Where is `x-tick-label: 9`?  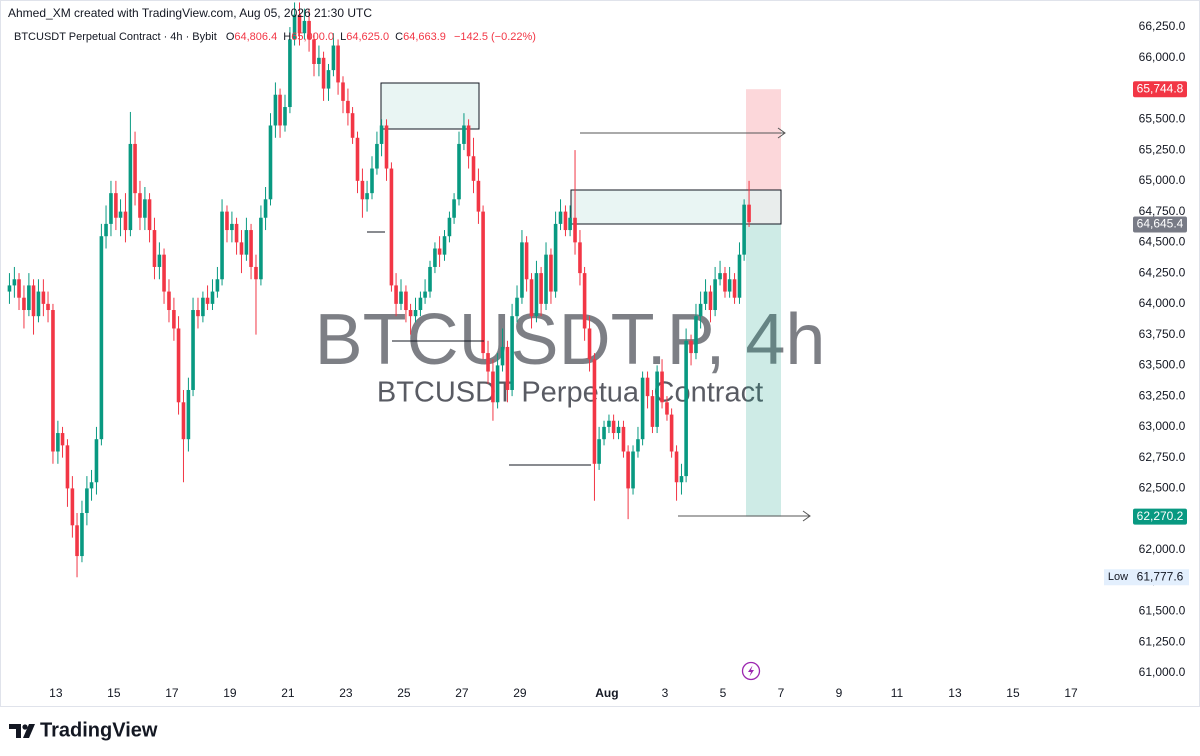
x-tick-label: 9 is located at coordinates (839, 693).